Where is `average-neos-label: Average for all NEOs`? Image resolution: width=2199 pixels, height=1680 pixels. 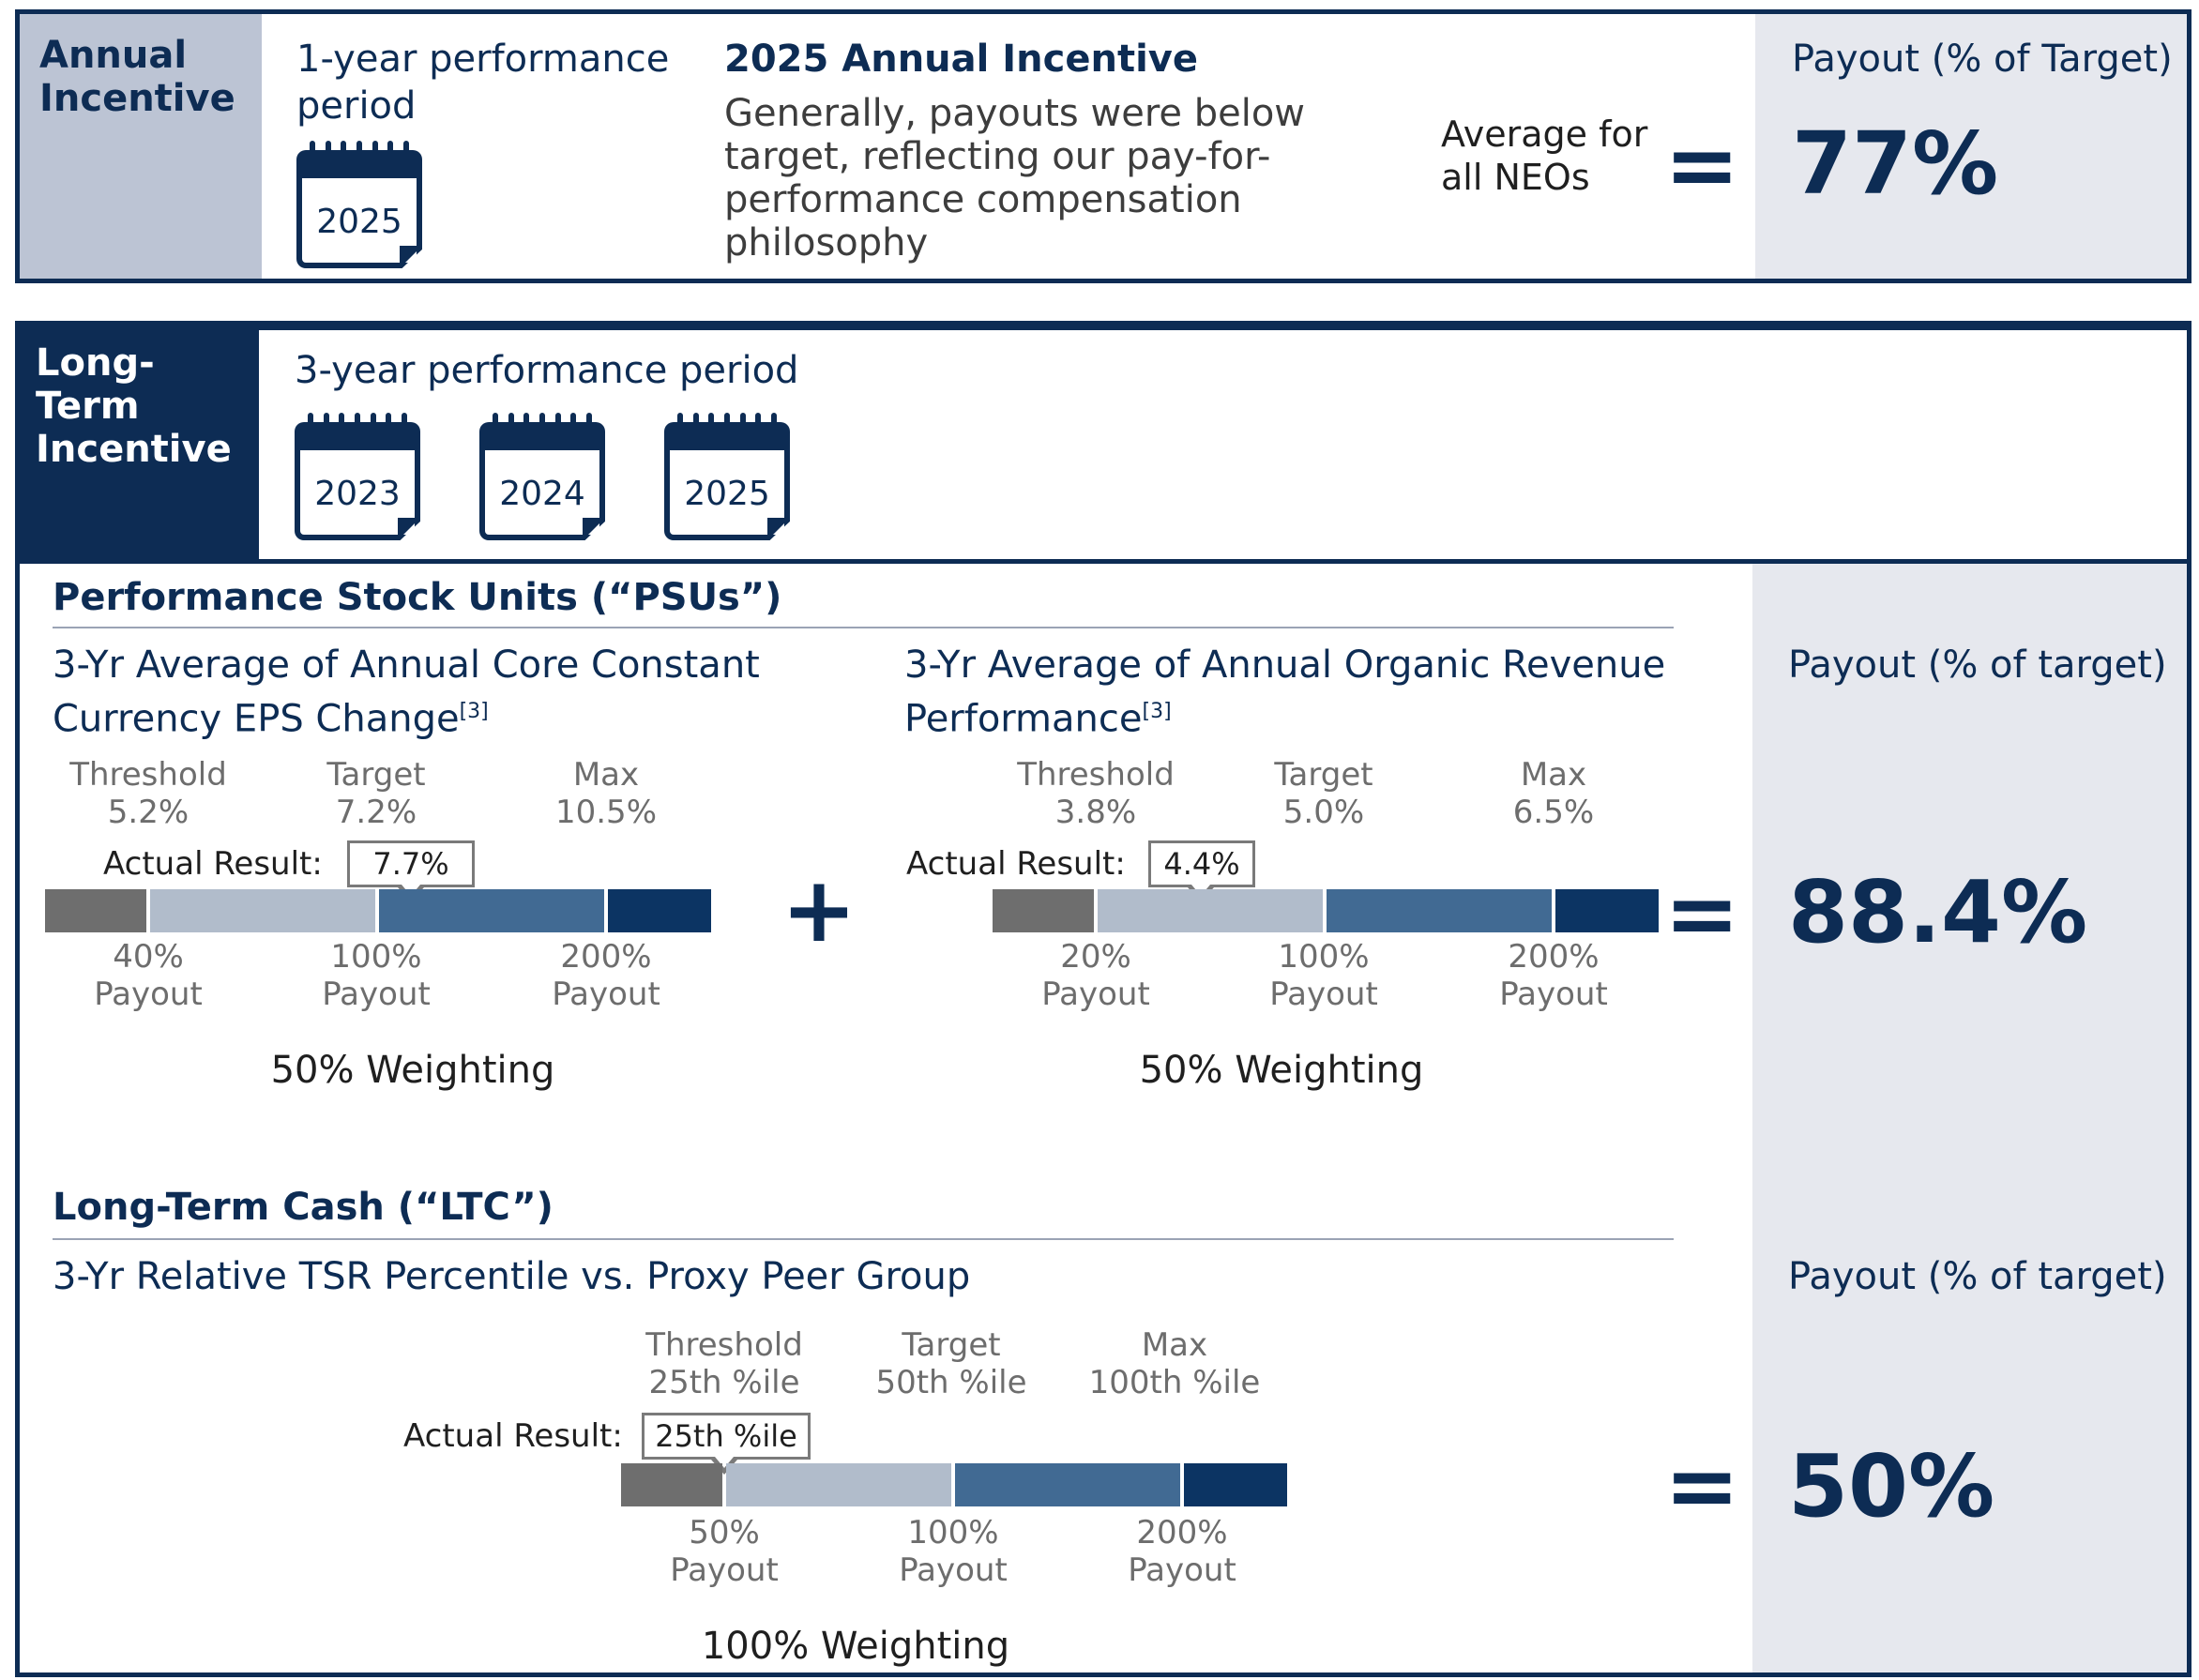 average-neos-label: Average for all NEOs is located at coordinates (1545, 156).